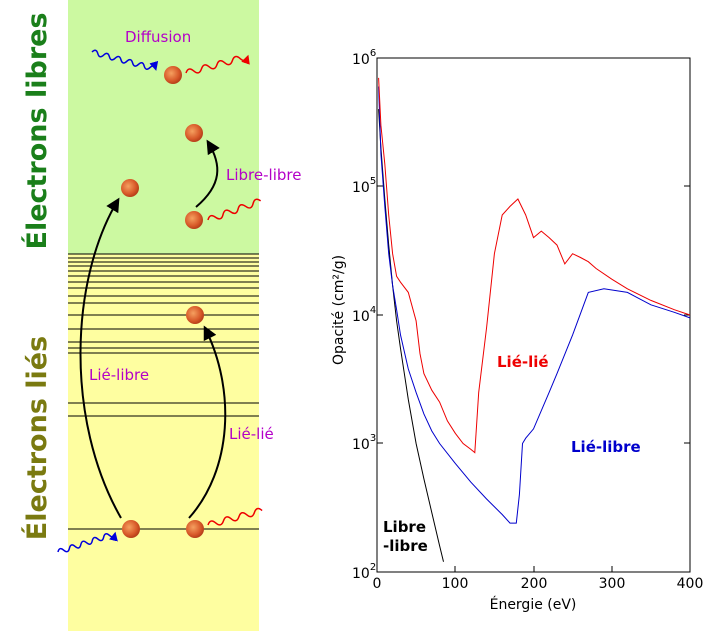  What do you see at coordinates (163, 127) in the screenshot?
I see `free-electron-zone` at bounding box center [163, 127].